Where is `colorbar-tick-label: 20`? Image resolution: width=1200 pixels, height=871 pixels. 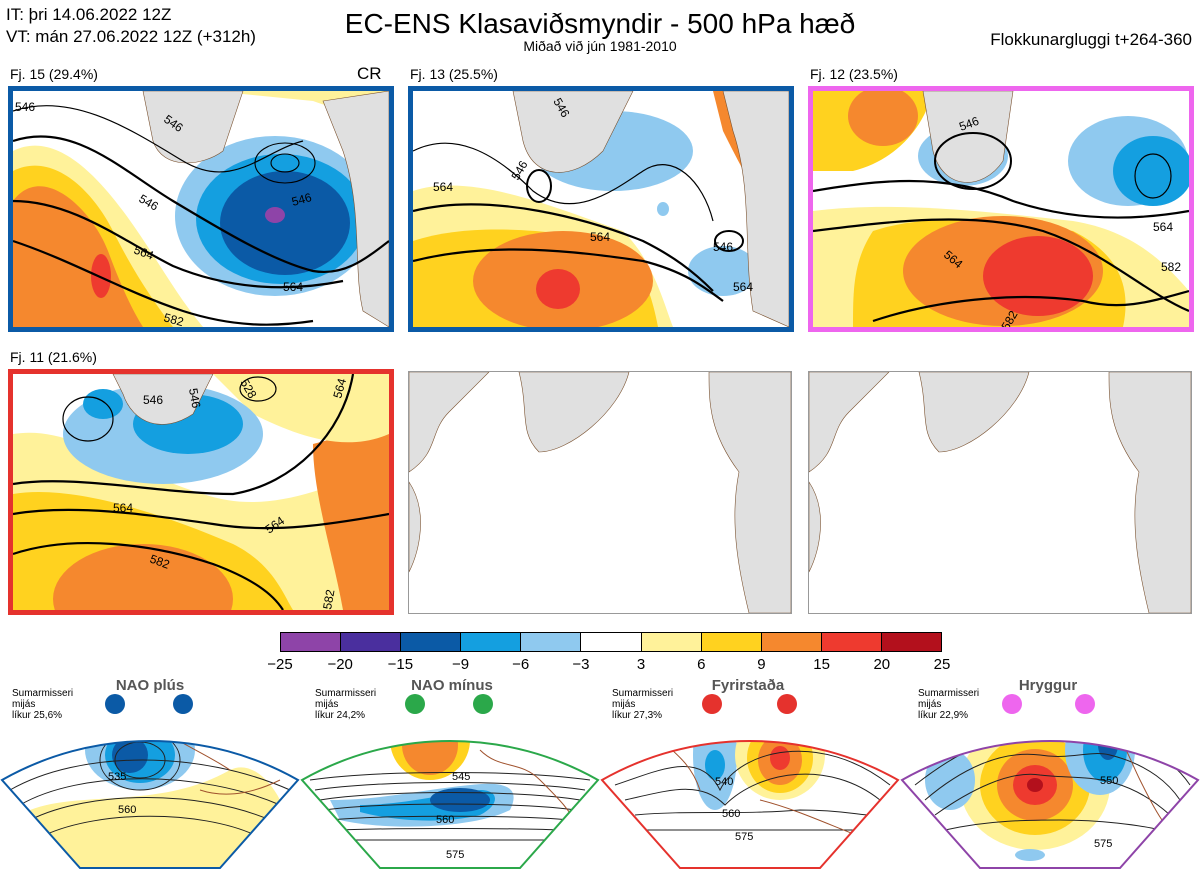 colorbar-tick-label: 20 is located at coordinates (882, 664).